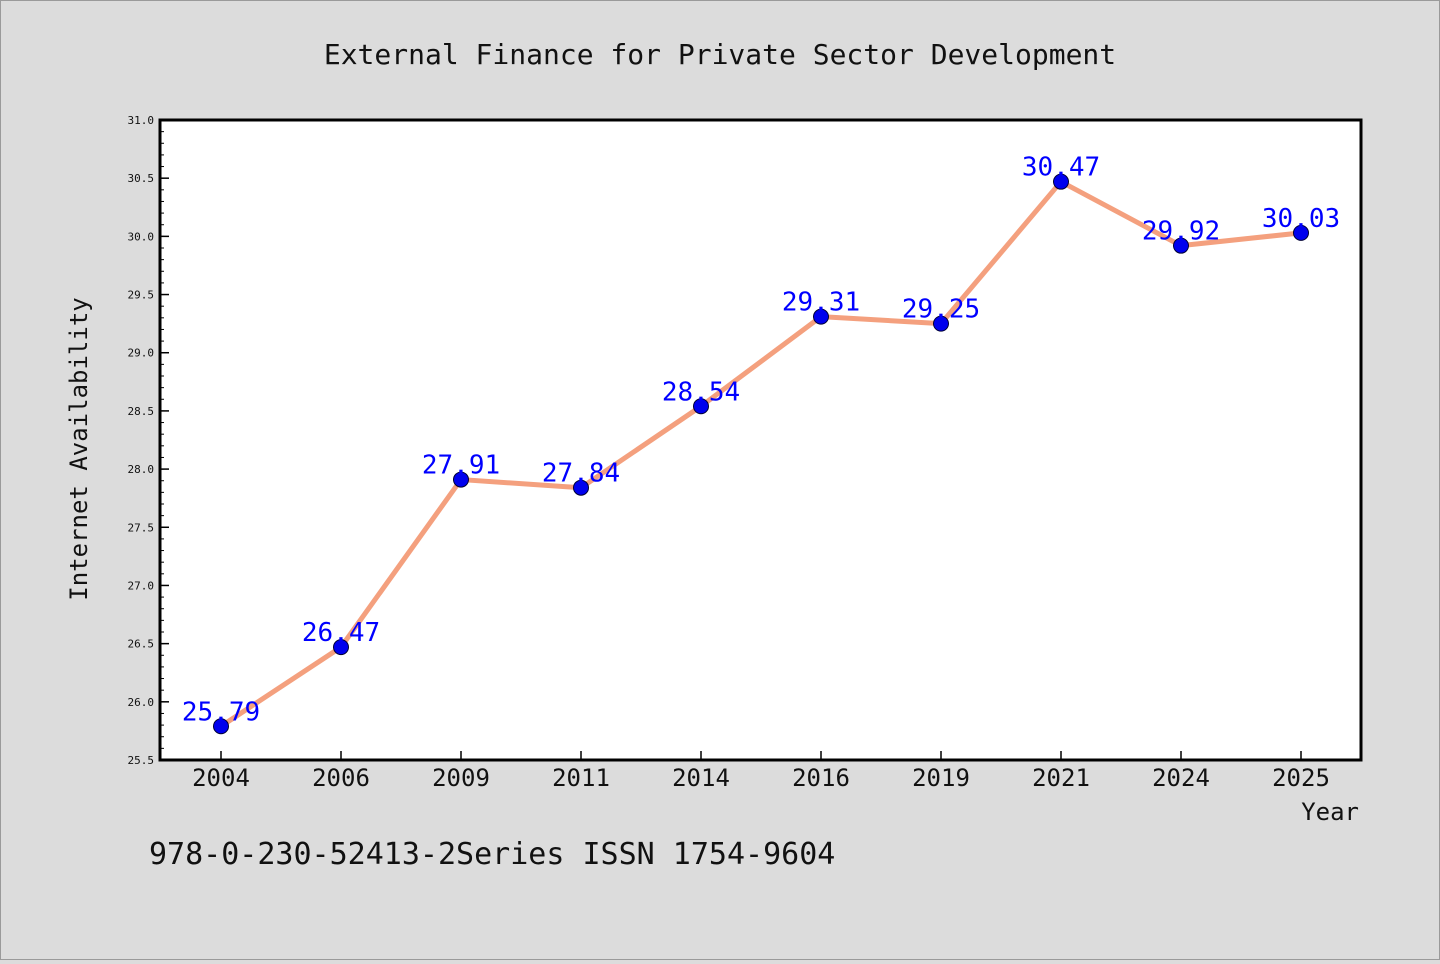  I want to click on x-tick-label: 2009, so click(461, 778).